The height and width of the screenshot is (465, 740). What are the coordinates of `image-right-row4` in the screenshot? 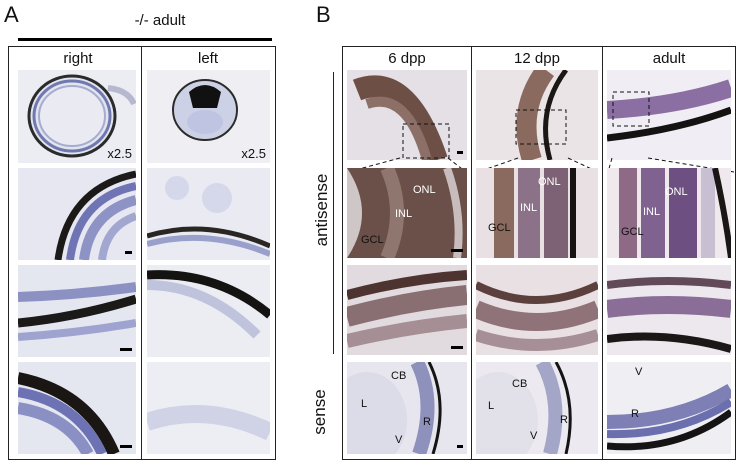 It's located at (77, 408).